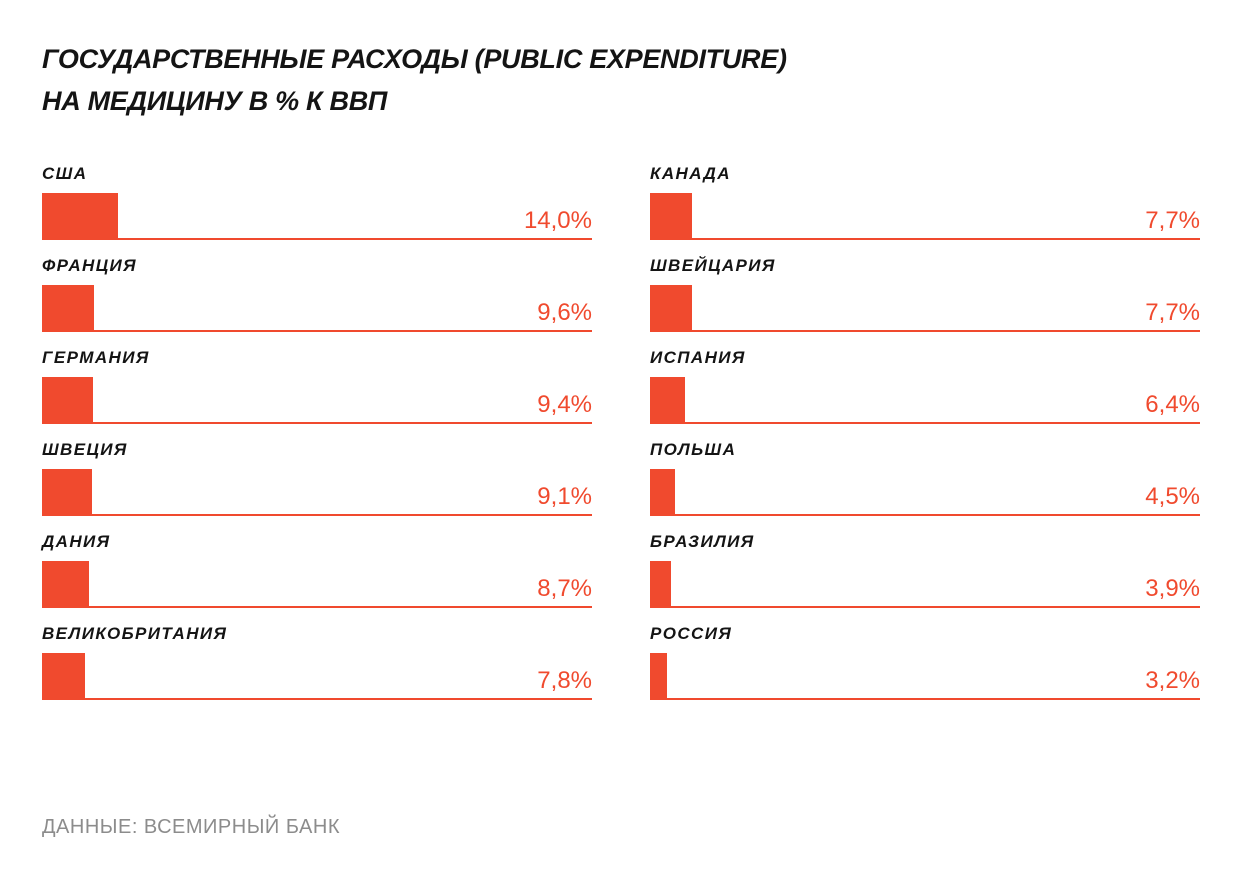  What do you see at coordinates (564, 496) in the screenshot?
I see `value-label: 9,1%` at bounding box center [564, 496].